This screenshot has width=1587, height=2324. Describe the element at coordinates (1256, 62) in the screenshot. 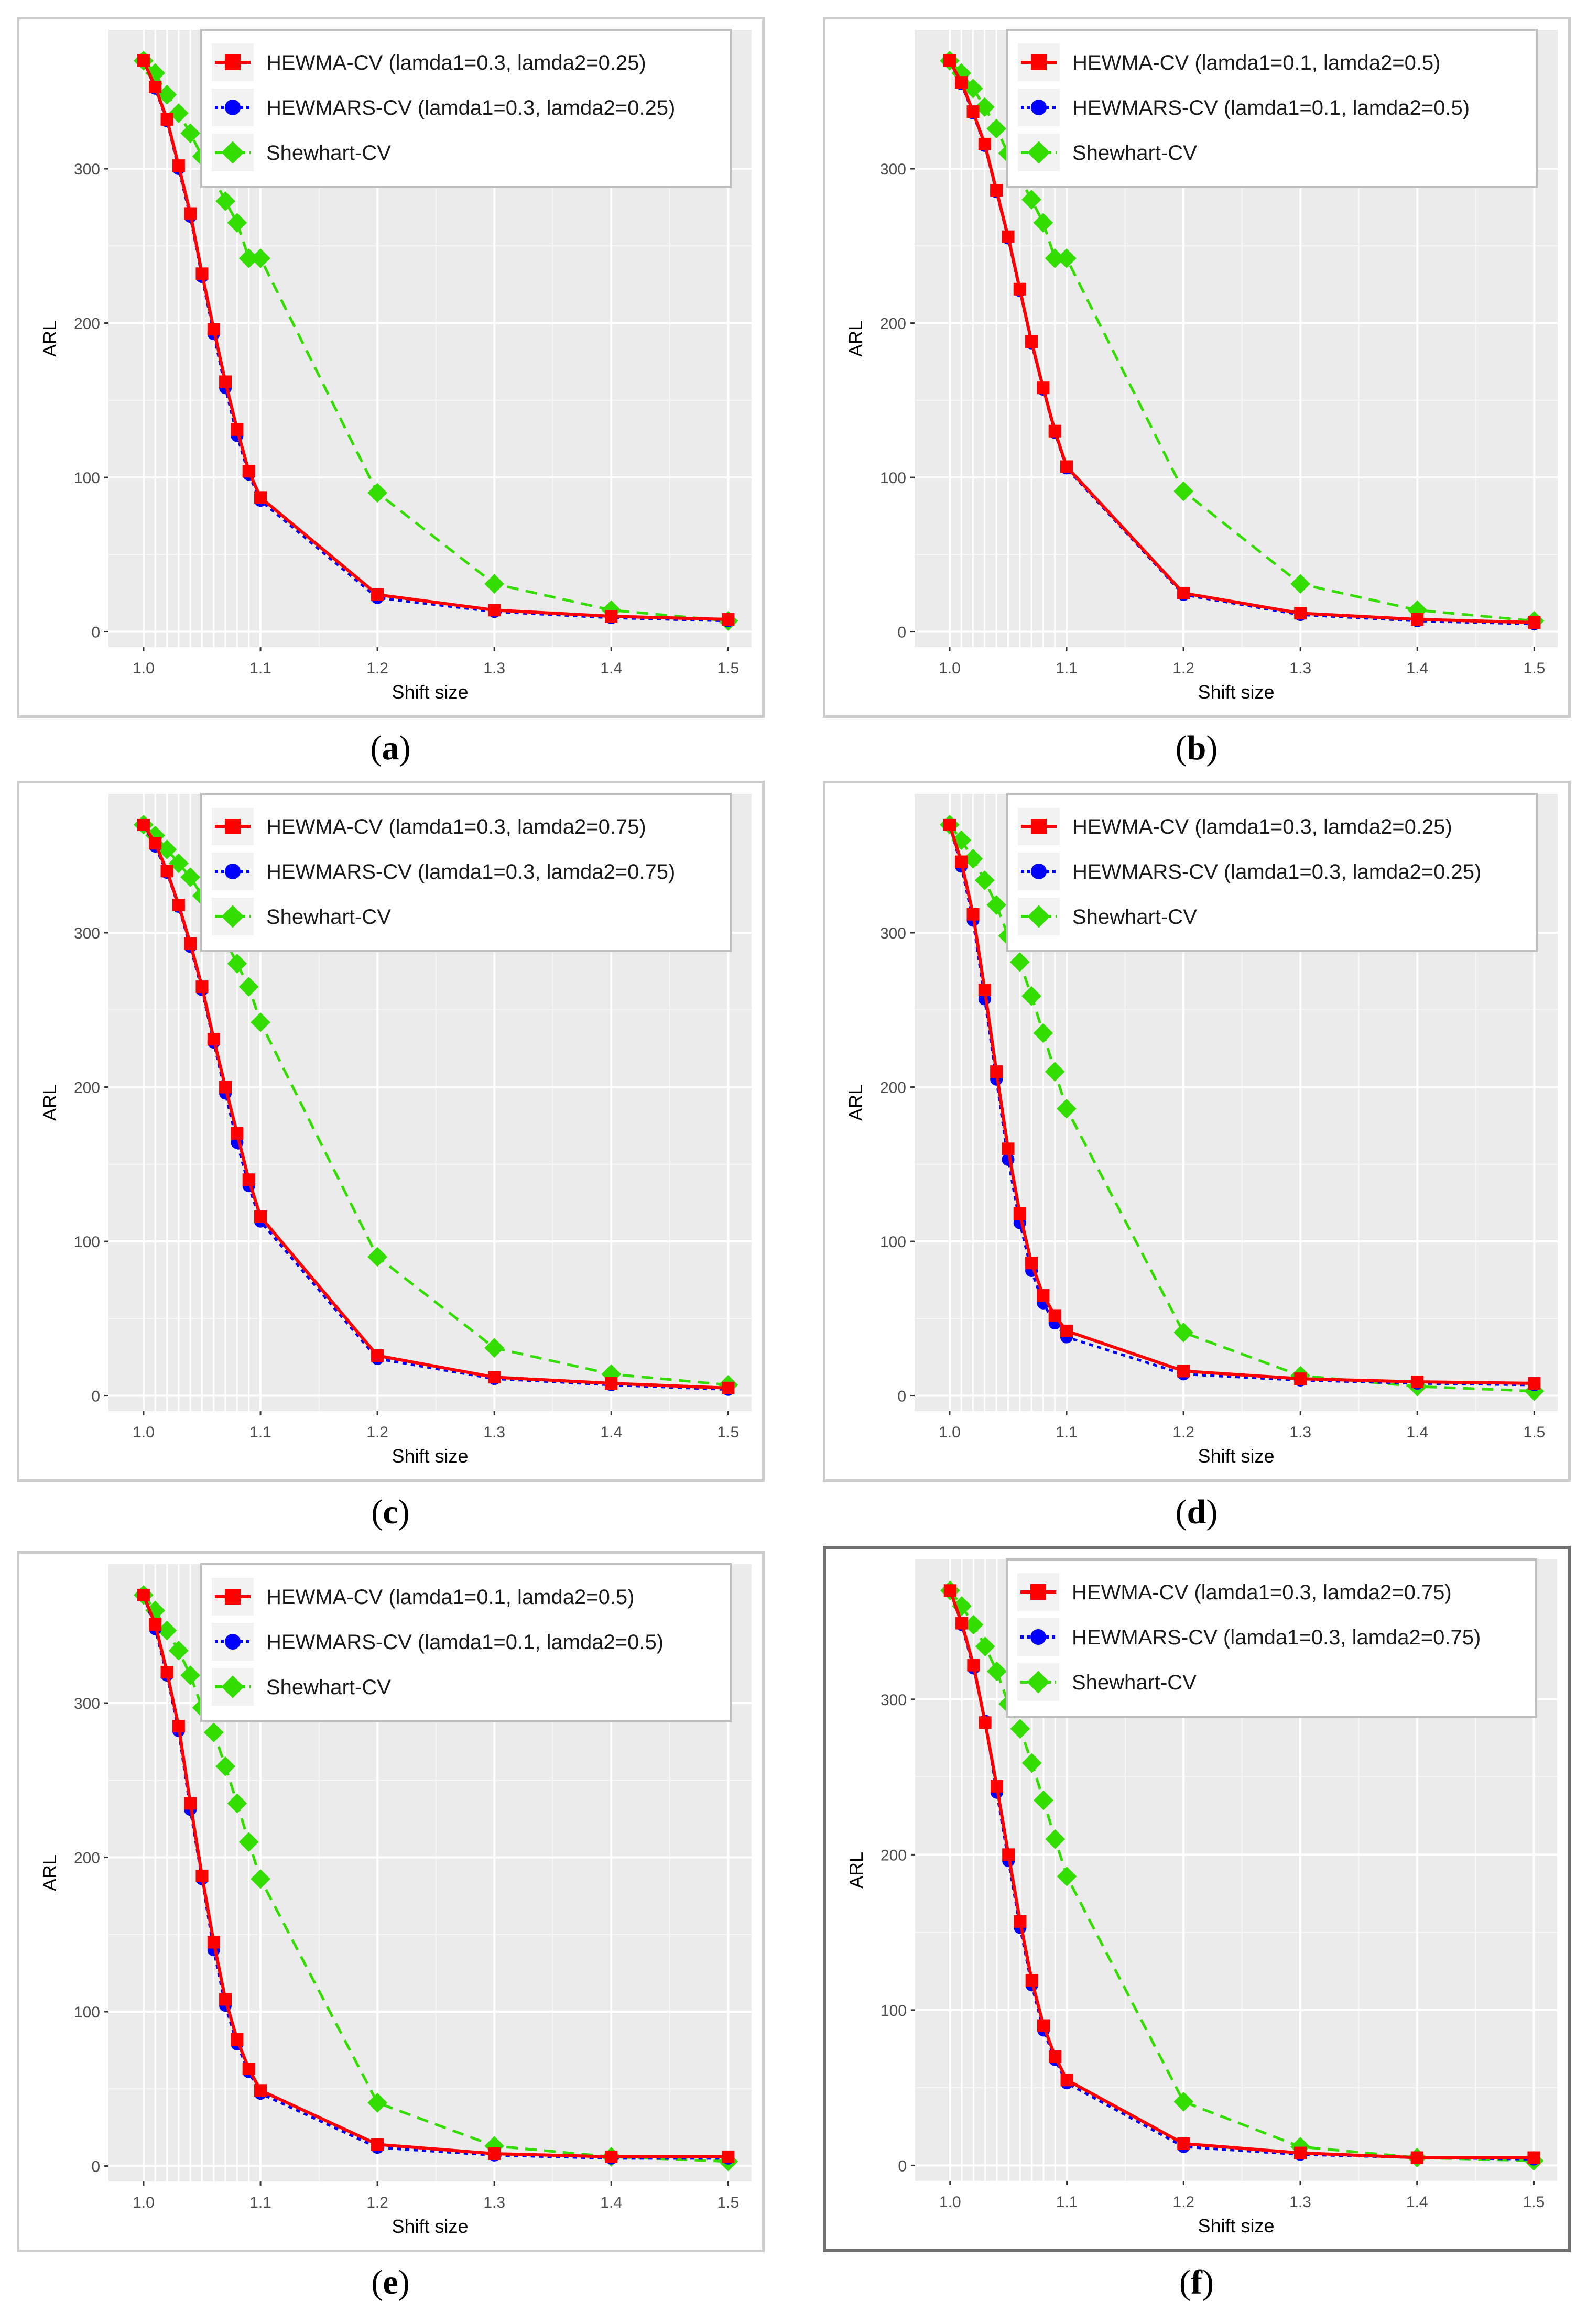

I see `chart-b-legend-label: HEWMA-CV (lamda1=0.1, lamda2=0.5)` at that location.